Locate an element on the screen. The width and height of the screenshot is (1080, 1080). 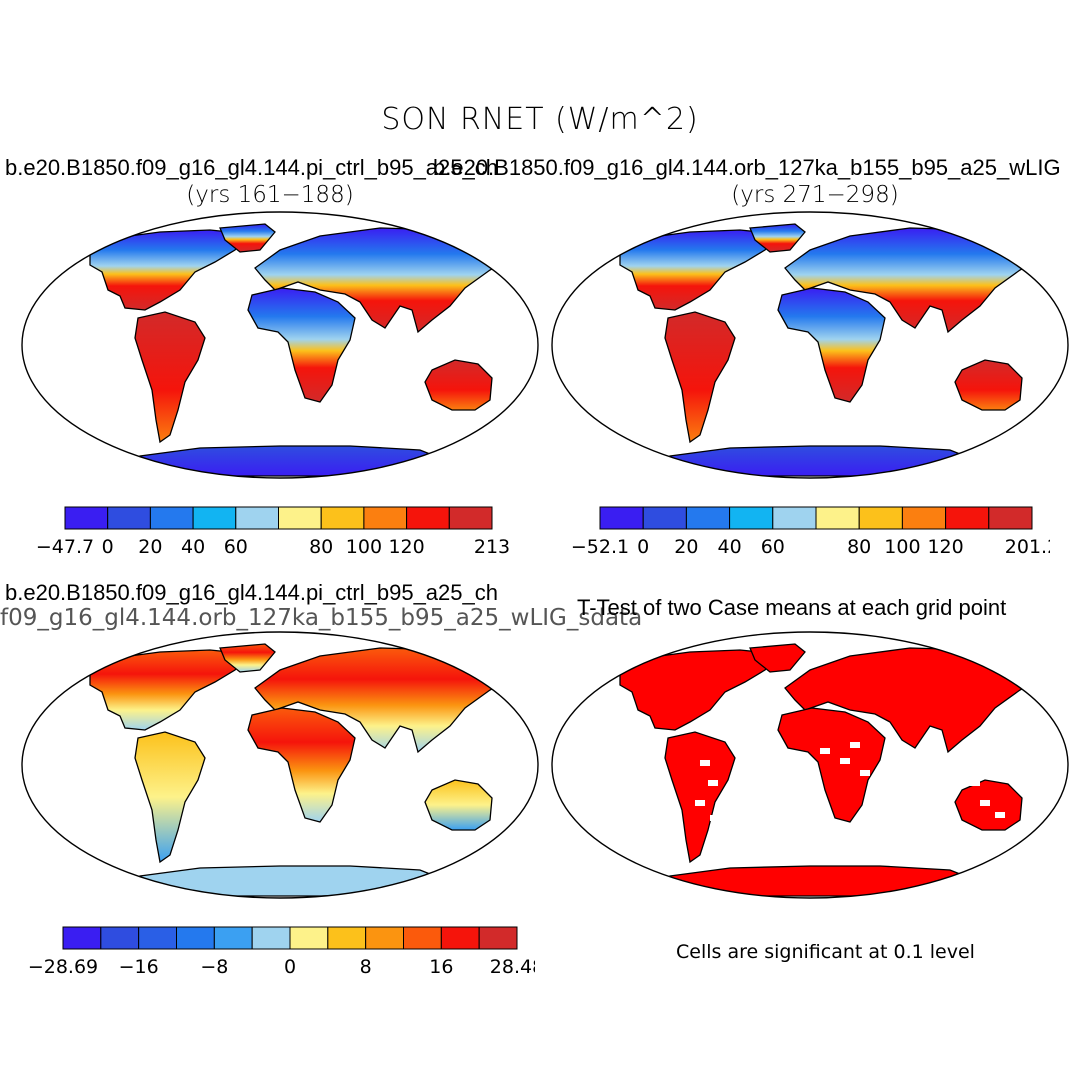
colorbar-tick-label: 100 is located at coordinates (902, 547).